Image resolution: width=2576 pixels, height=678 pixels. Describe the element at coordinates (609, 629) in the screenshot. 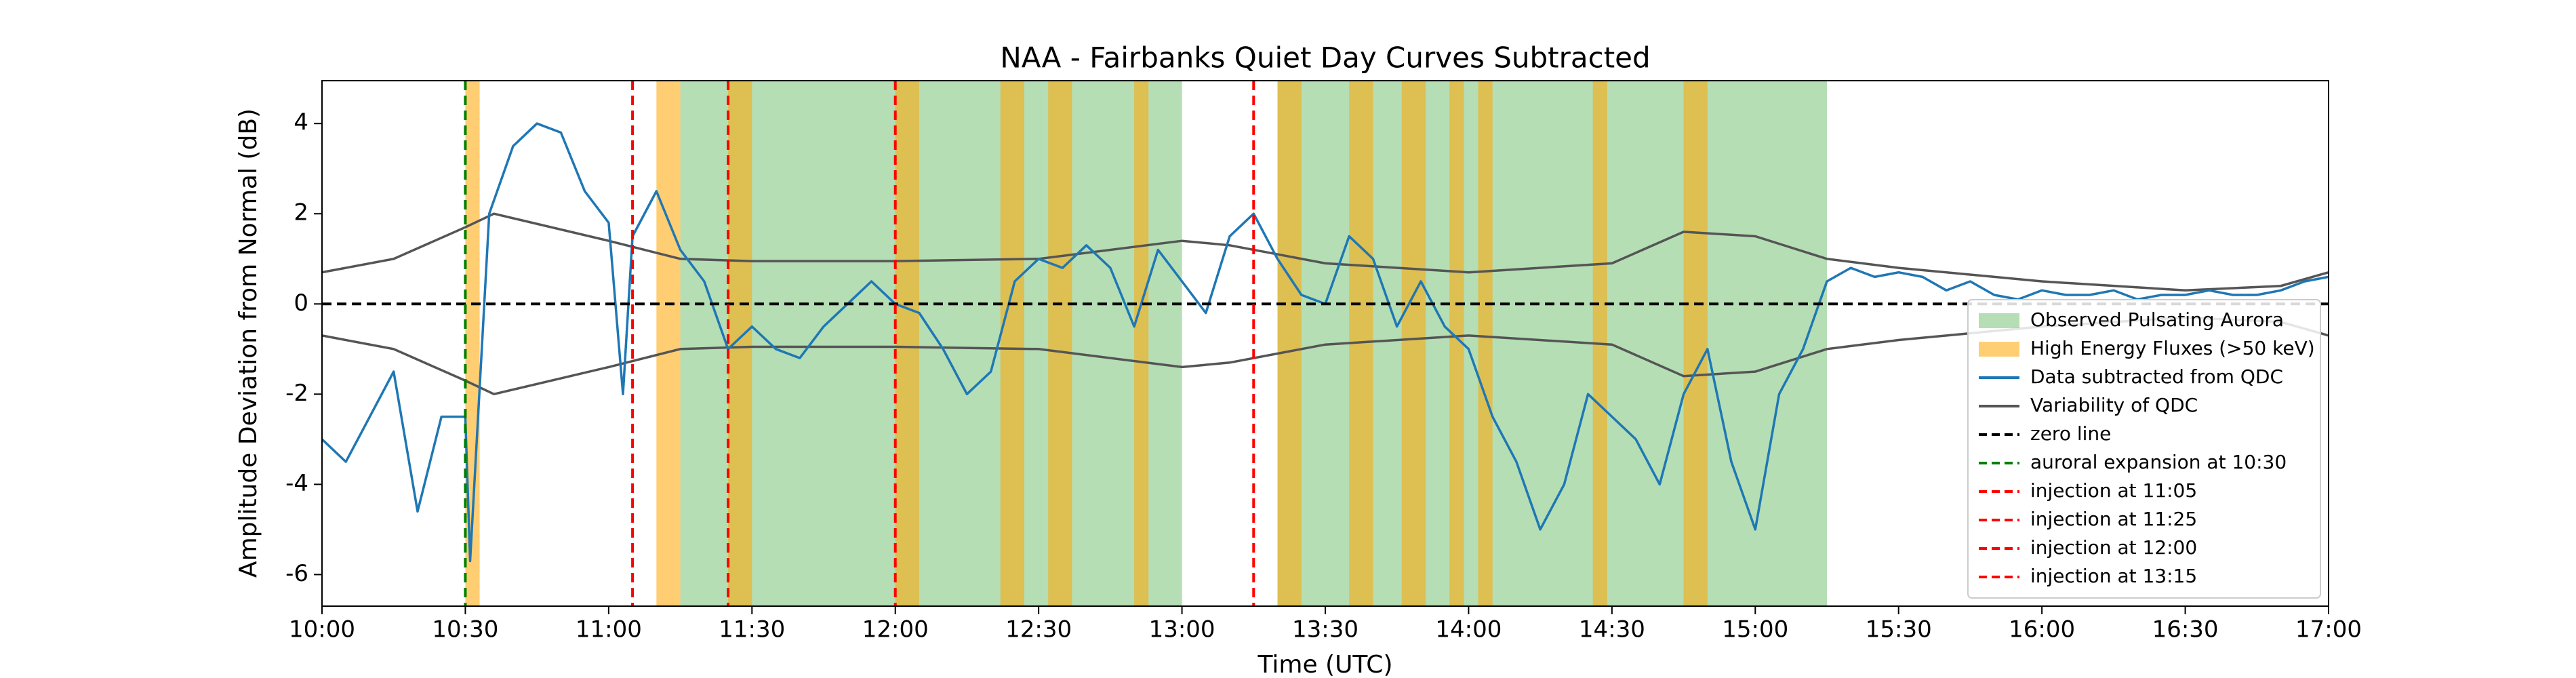

I see `x-tick-label: 11:00` at that location.